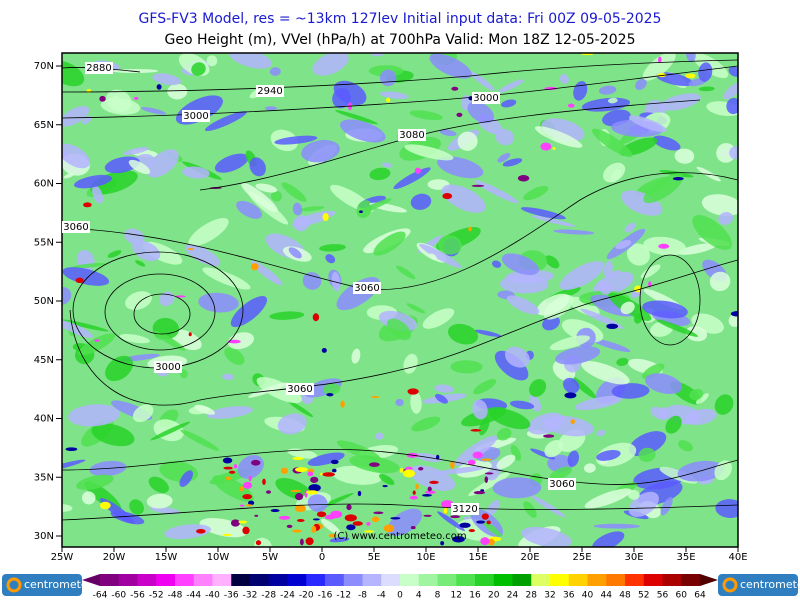 The width and height of the screenshot is (800, 600). Describe the element at coordinates (268, 595) in the screenshot. I see `colorbar-label: -28` at that location.